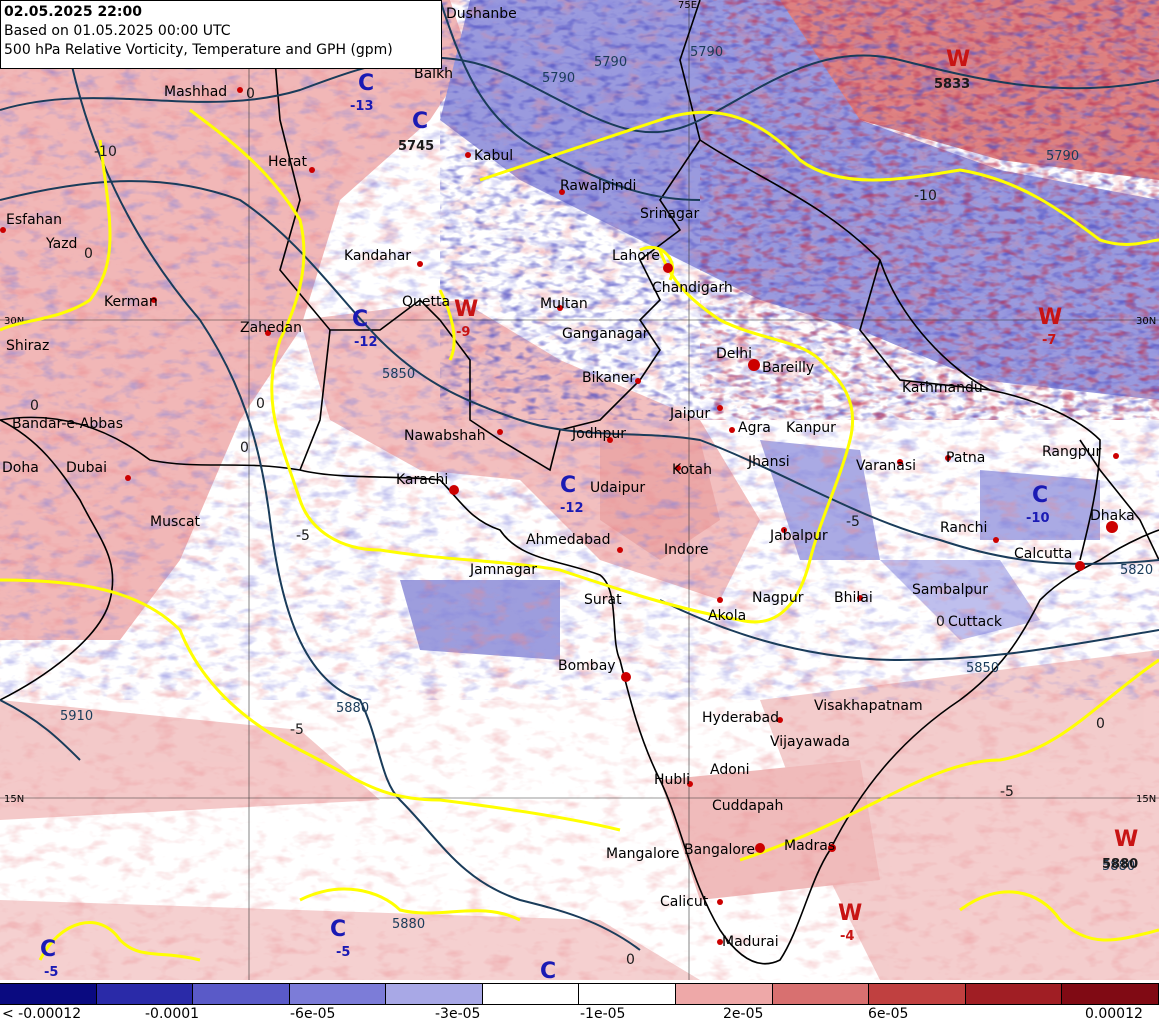 The image size is (1159, 1024). What do you see at coordinates (362, 106) in the screenshot?
I see `cyclone-value: -13` at bounding box center [362, 106].